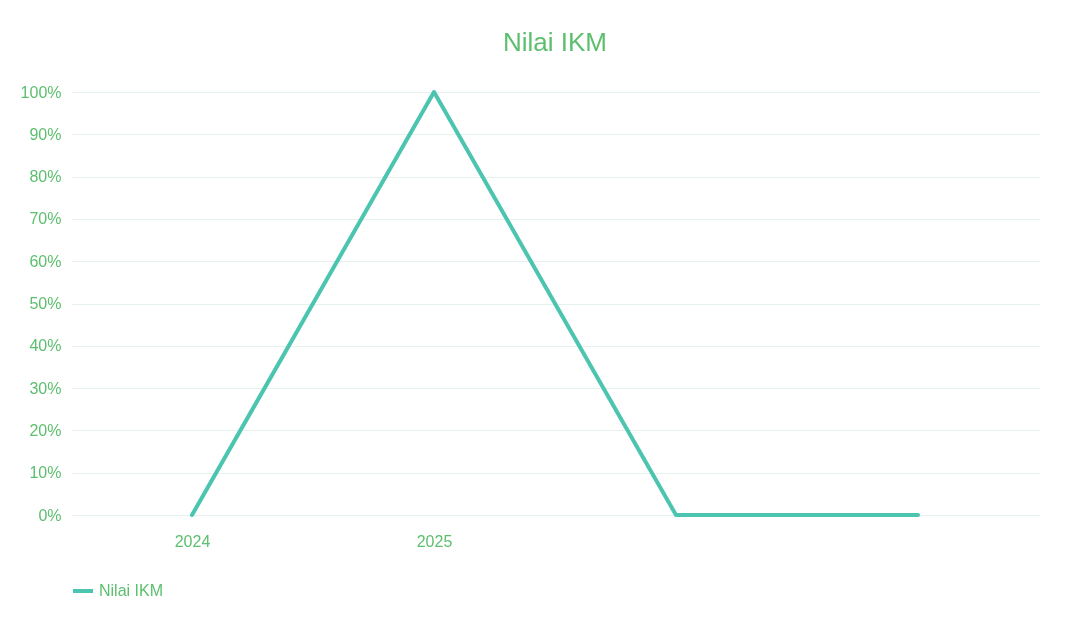 The width and height of the screenshot is (1077, 633). What do you see at coordinates (131, 590) in the screenshot?
I see `legend-label: Nilai IKM` at bounding box center [131, 590].